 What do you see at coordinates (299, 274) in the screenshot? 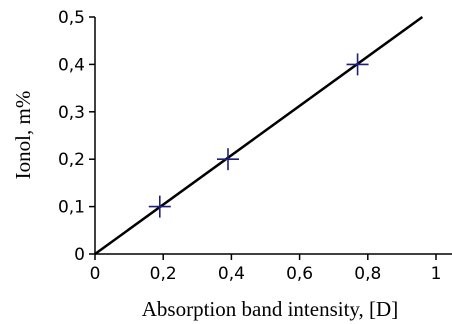
I see `x-tick-label: 0,6` at bounding box center [299, 274].